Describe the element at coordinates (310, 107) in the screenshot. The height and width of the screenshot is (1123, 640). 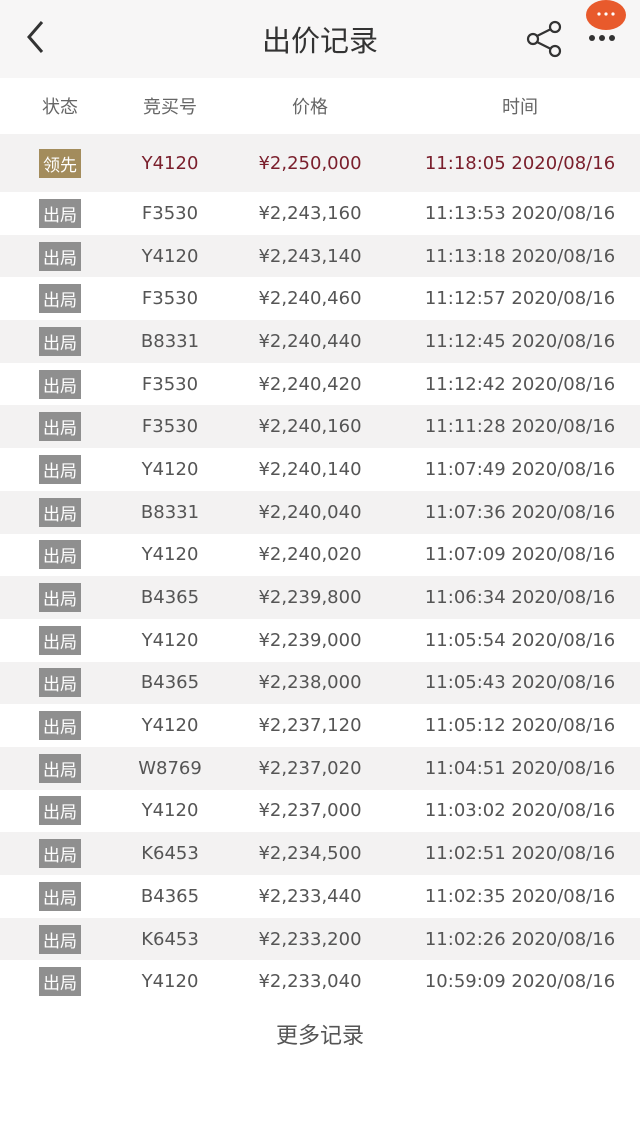
I see `column-price: 价格` at that location.